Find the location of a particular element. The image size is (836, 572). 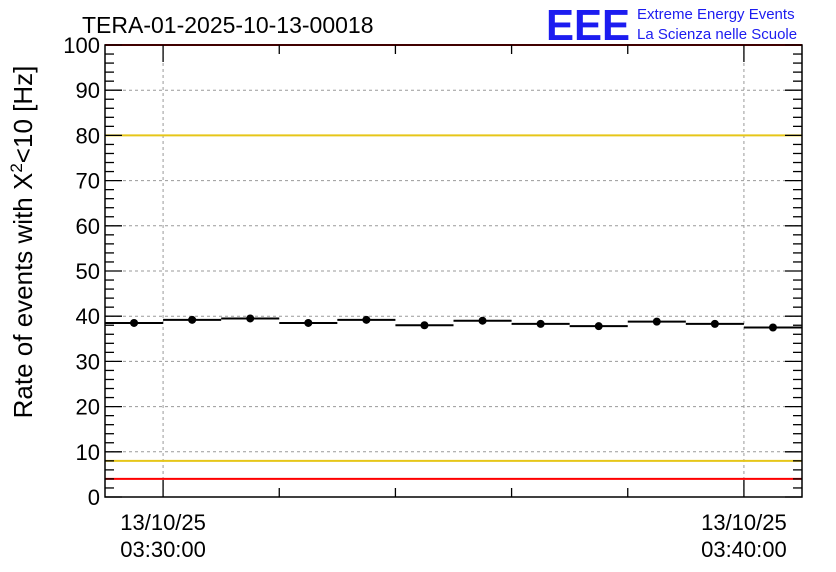

y-tick-label: 60 is located at coordinates (88, 226).